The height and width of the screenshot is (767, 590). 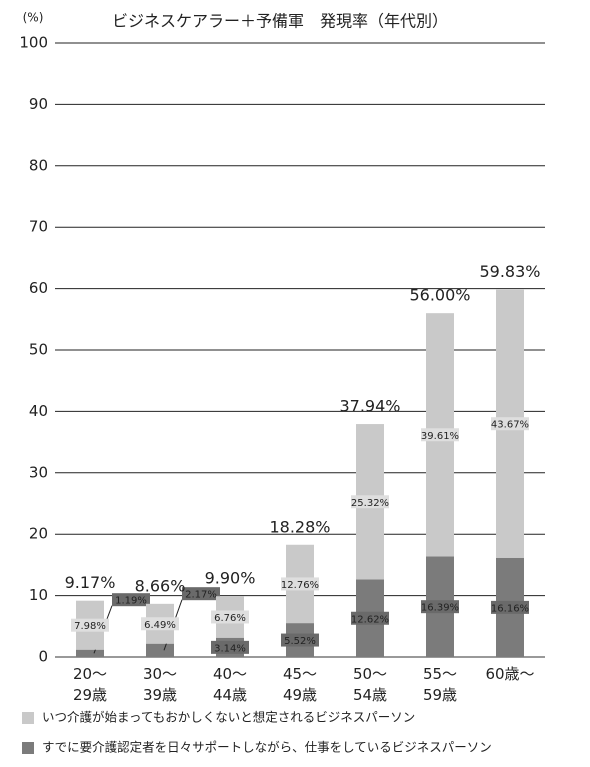 What do you see at coordinates (509, 271) in the screenshot?
I see `total-label: 59.83%` at bounding box center [509, 271].